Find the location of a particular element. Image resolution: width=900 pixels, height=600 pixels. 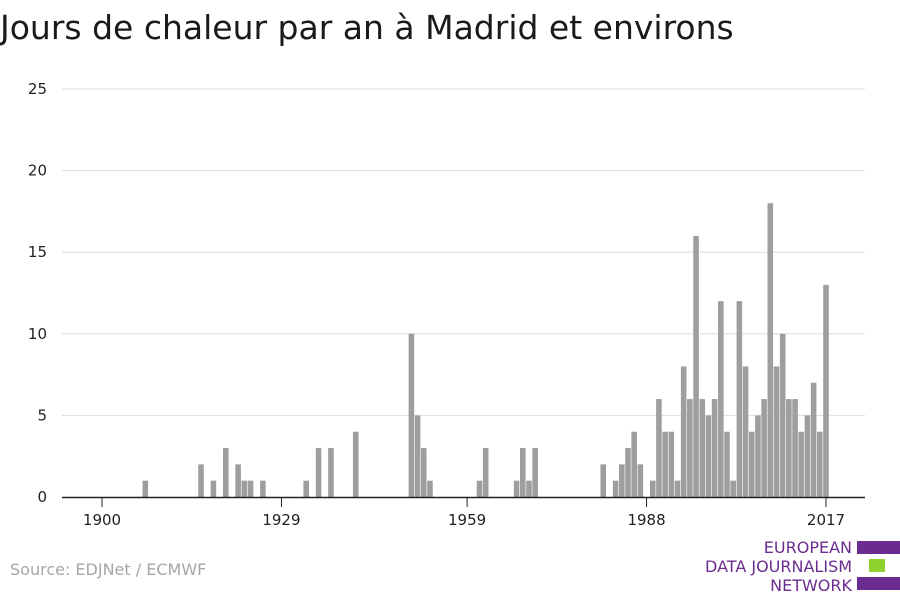

bar-2003 is located at coordinates (739, 399).